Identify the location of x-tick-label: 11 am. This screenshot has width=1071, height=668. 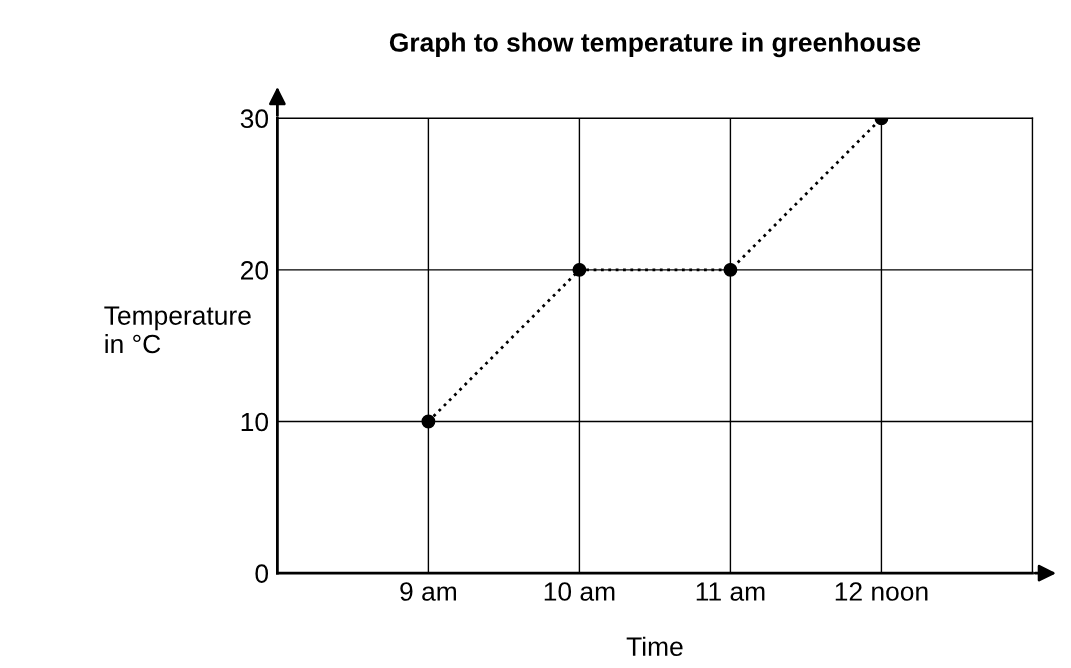
(730, 591).